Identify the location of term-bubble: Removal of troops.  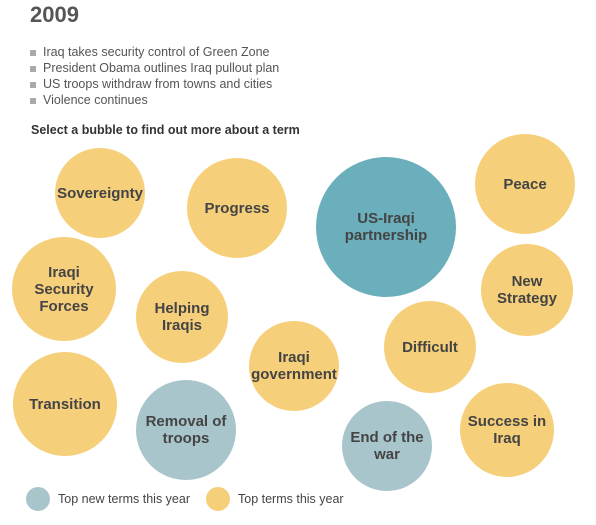
(186, 430).